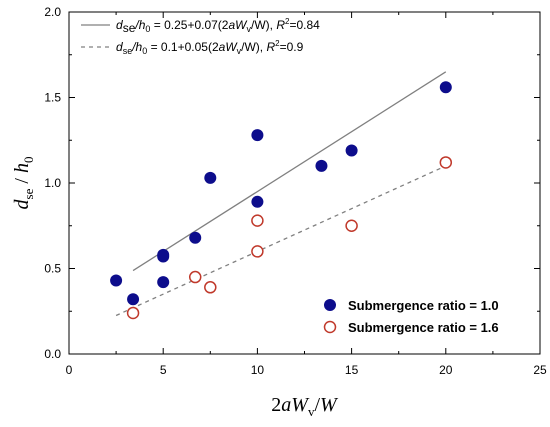 The image size is (550, 427). What do you see at coordinates (305, 406) in the screenshot?
I see `x-axis-title: 2aWv/W` at bounding box center [305, 406].